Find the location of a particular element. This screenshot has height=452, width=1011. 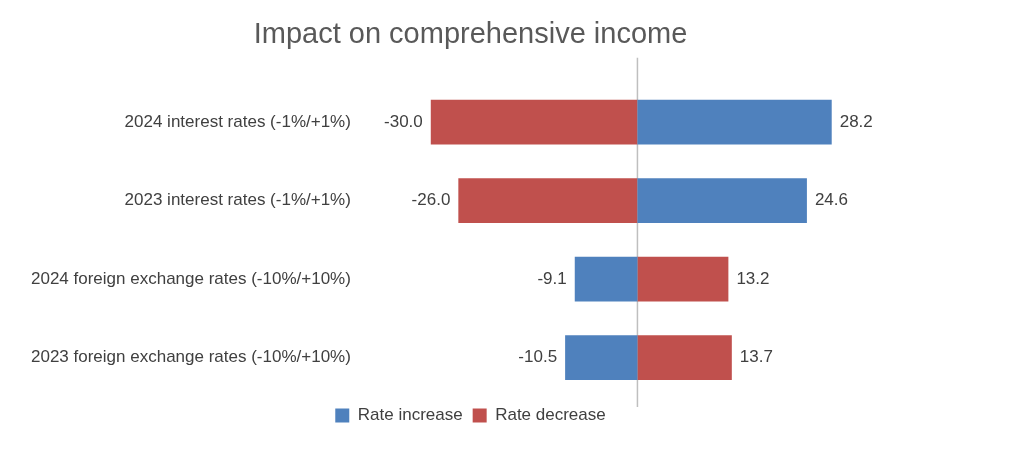

data-label: 28.2 is located at coordinates (856, 121).